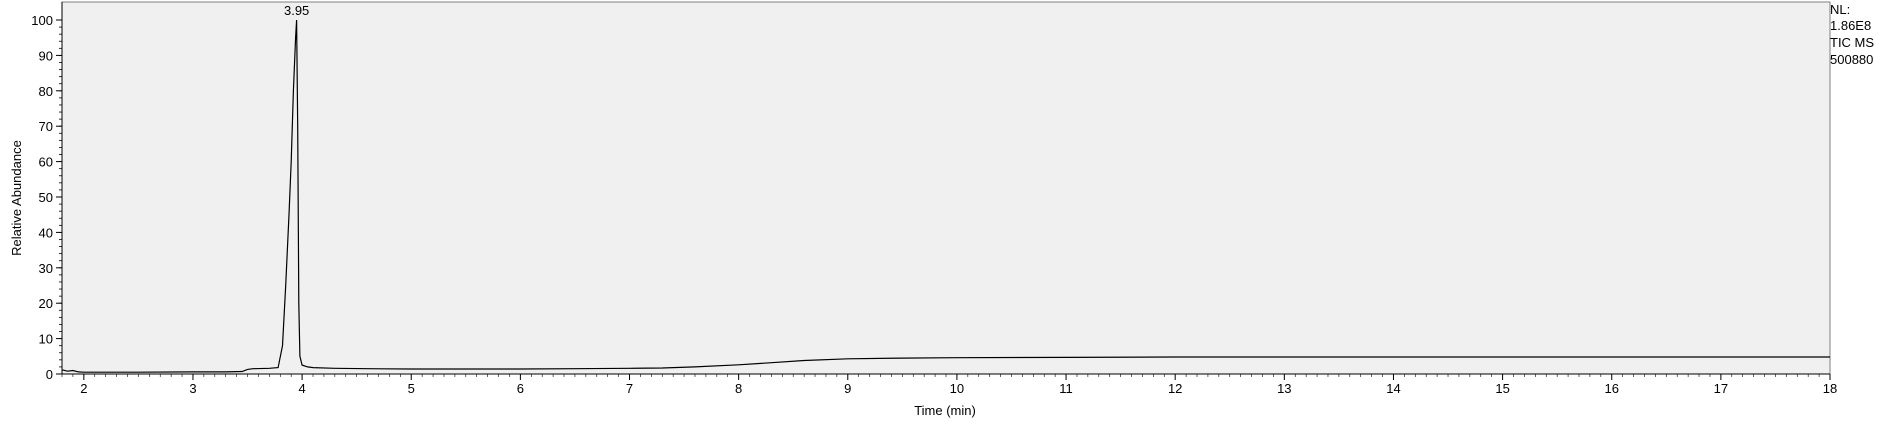 This screenshot has height=426, width=1881. I want to click on y-tick-label: 80, so click(46, 91).